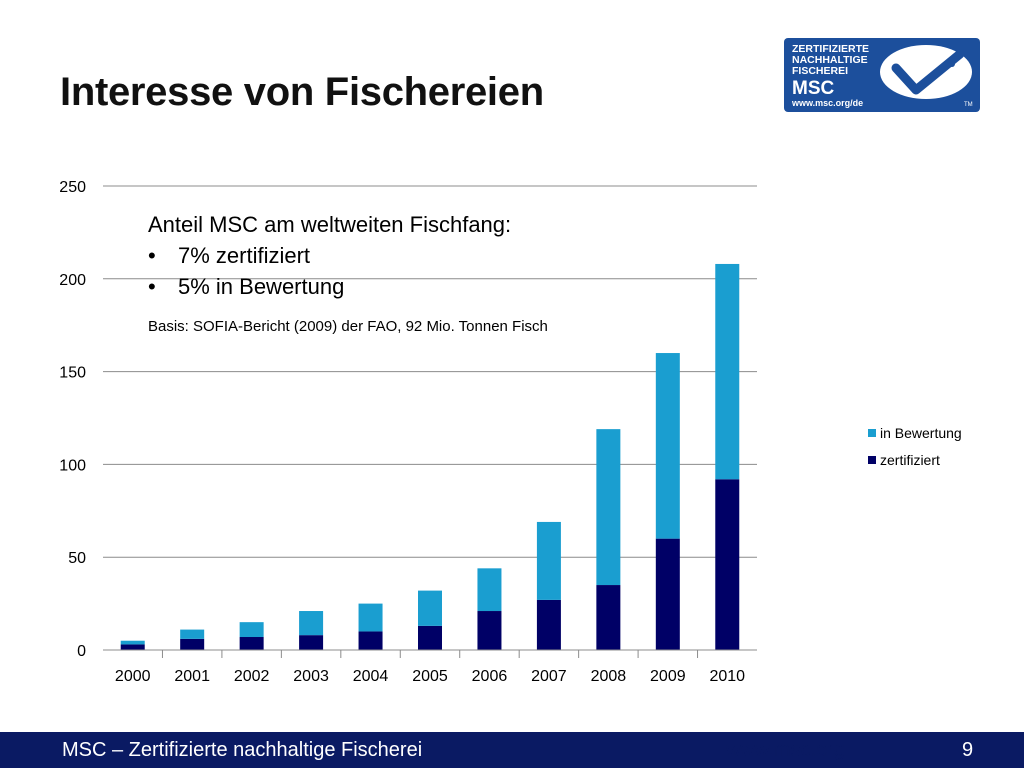 This screenshot has width=1024, height=768. Describe the element at coordinates (928, 72) in the screenshot. I see `logo-checkmark` at that location.